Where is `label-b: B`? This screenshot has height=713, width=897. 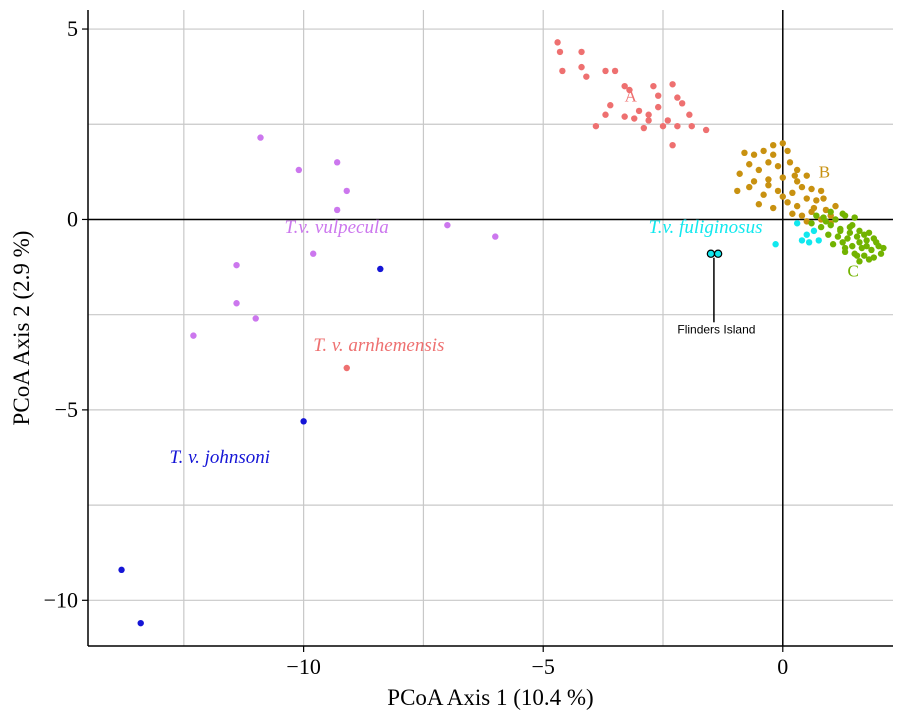
label-b: B is located at coordinates (824, 172).